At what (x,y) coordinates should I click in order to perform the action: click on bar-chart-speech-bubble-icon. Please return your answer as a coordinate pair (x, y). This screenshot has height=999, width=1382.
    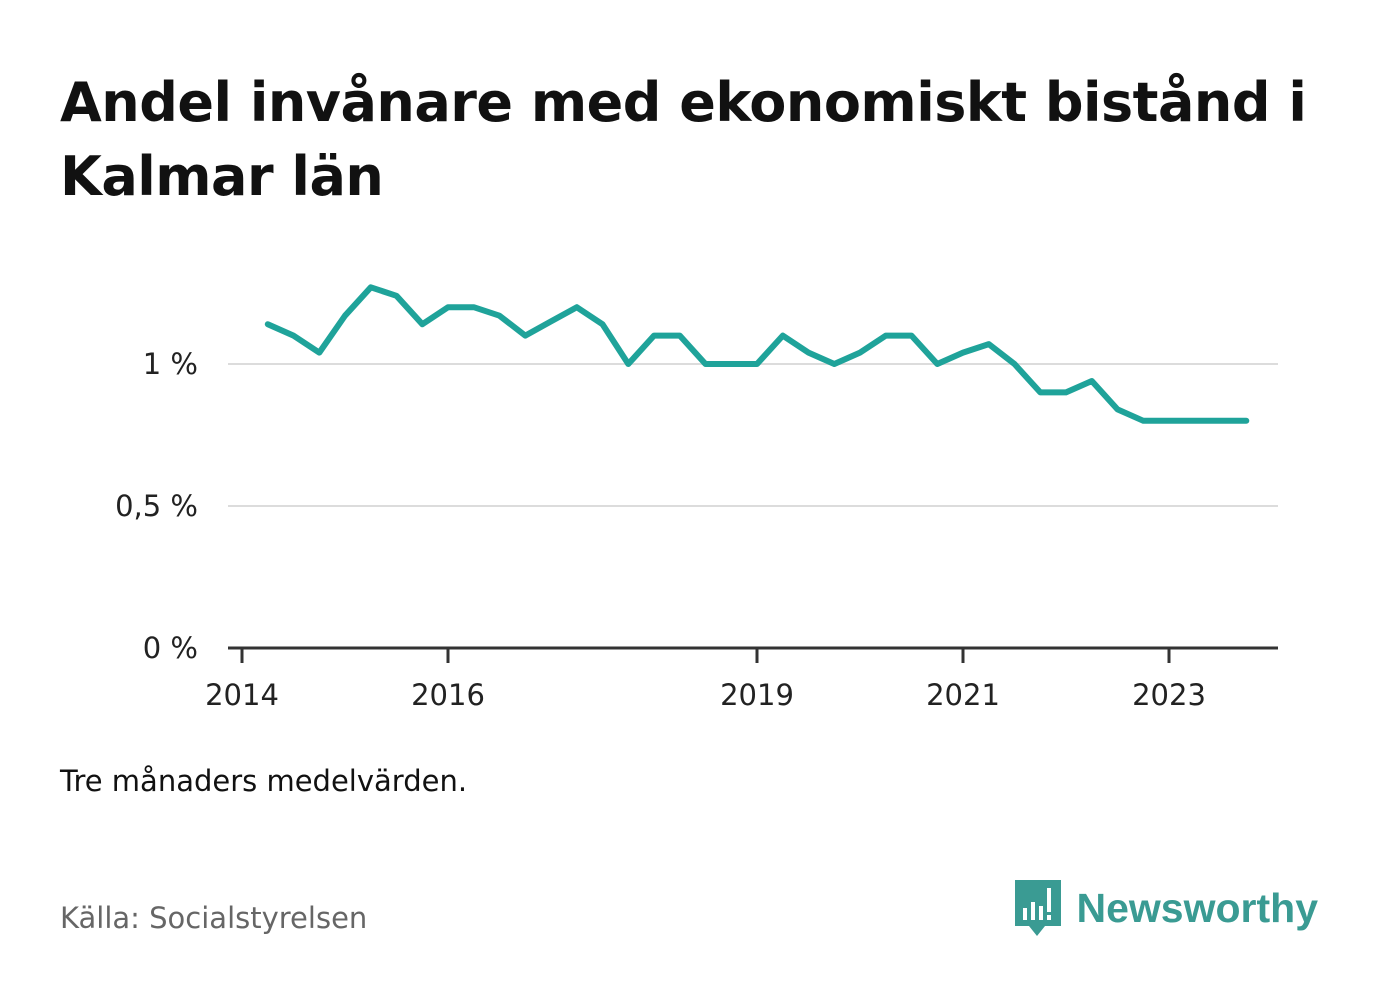
    Looking at the image, I should click on (1037, 908).